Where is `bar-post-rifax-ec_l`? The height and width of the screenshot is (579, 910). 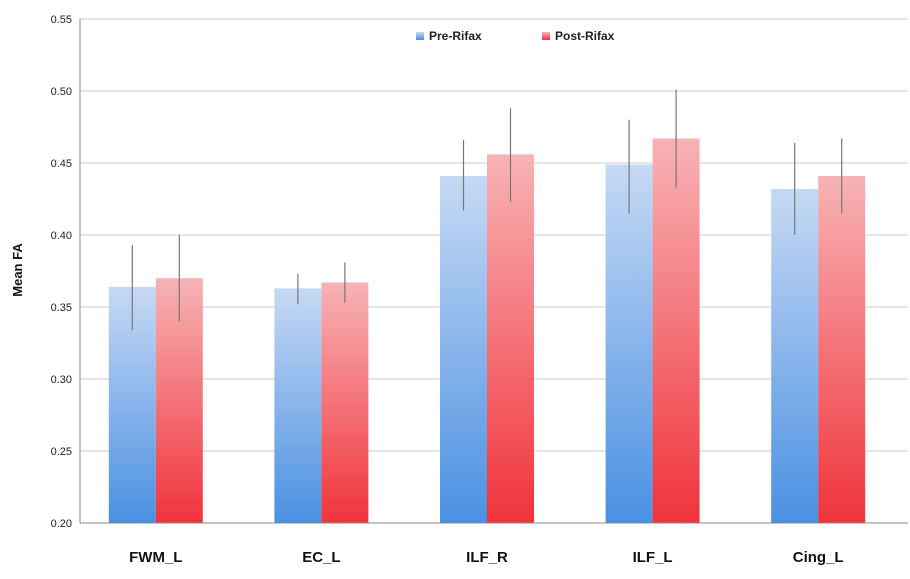
bar-post-rifax-ec_l is located at coordinates (345, 402).